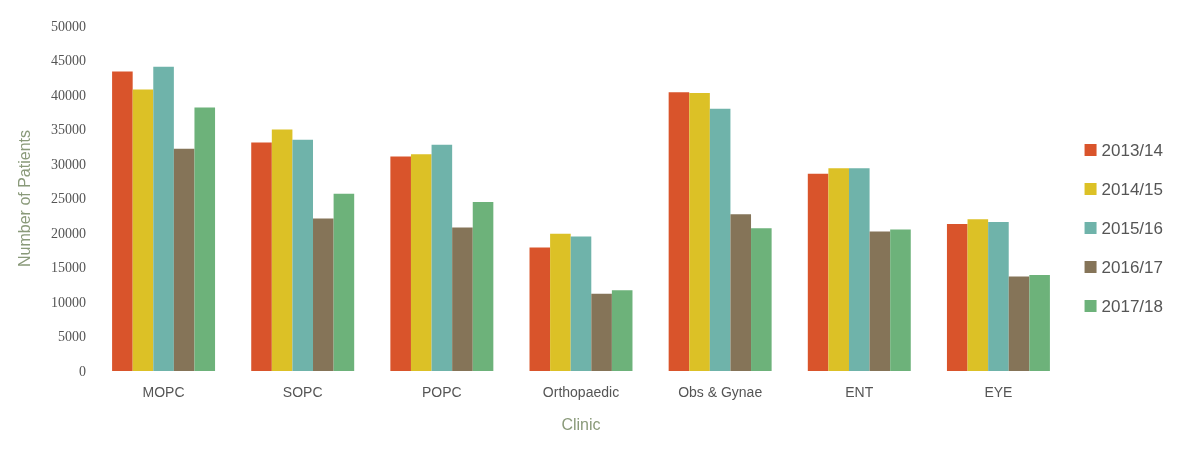 The image size is (1189, 461). Describe the element at coordinates (68, 267) in the screenshot. I see `y-tick-label: 15000` at that location.